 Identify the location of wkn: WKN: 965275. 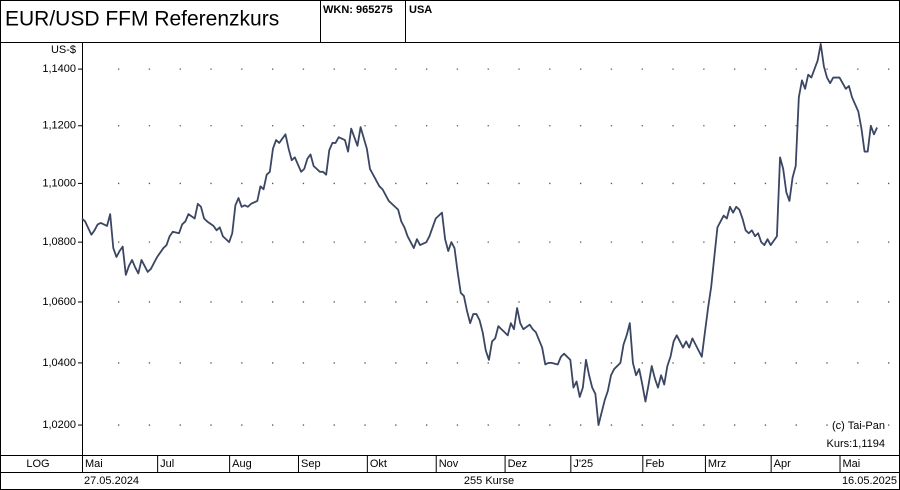
(358, 10).